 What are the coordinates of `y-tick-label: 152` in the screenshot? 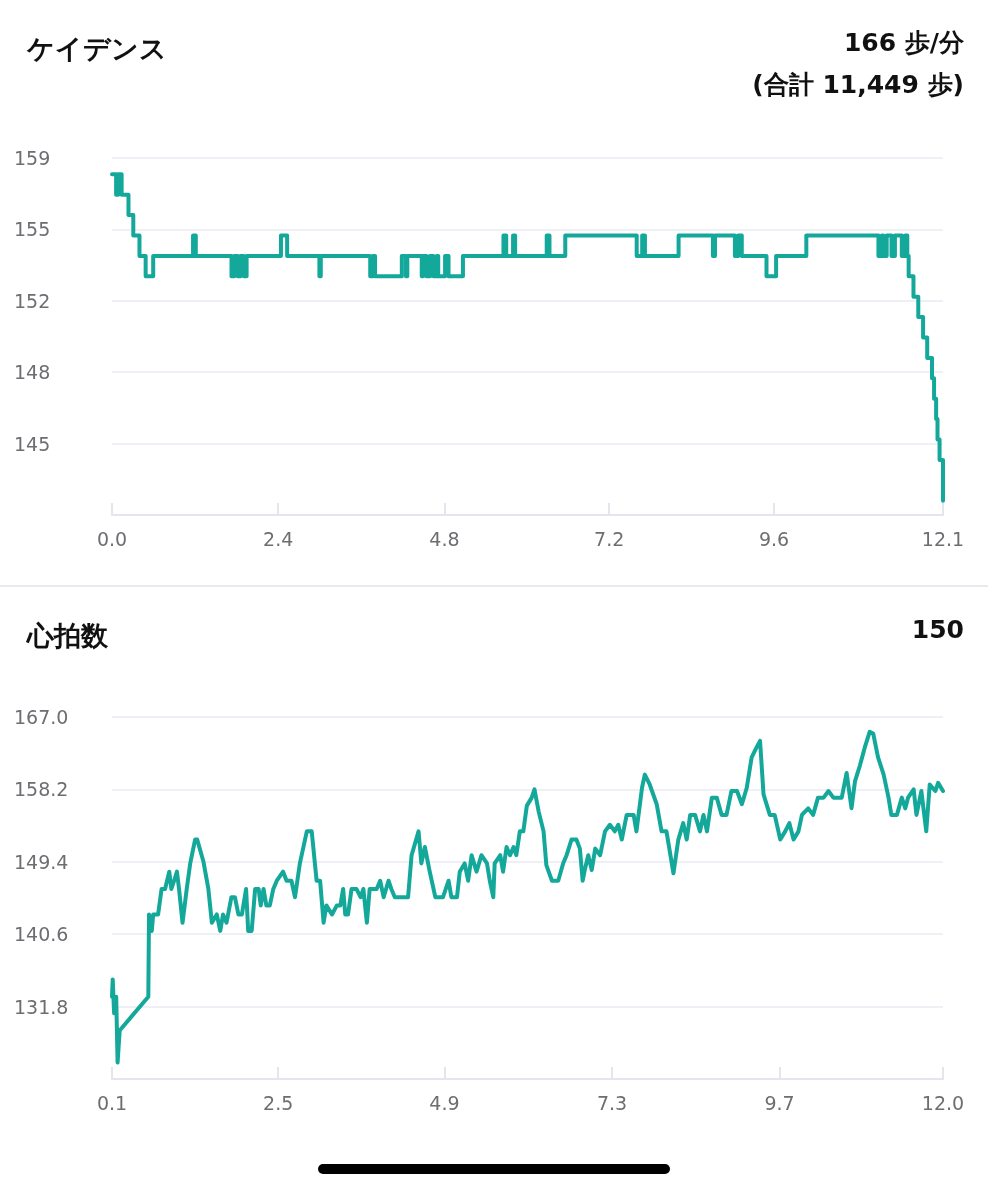 It's located at (32, 300).